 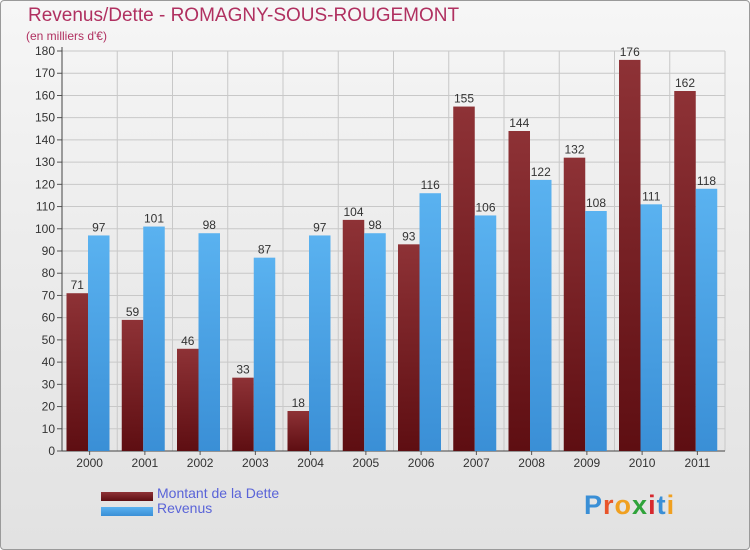 I want to click on xtick-label: 2006, so click(x=421, y=463).